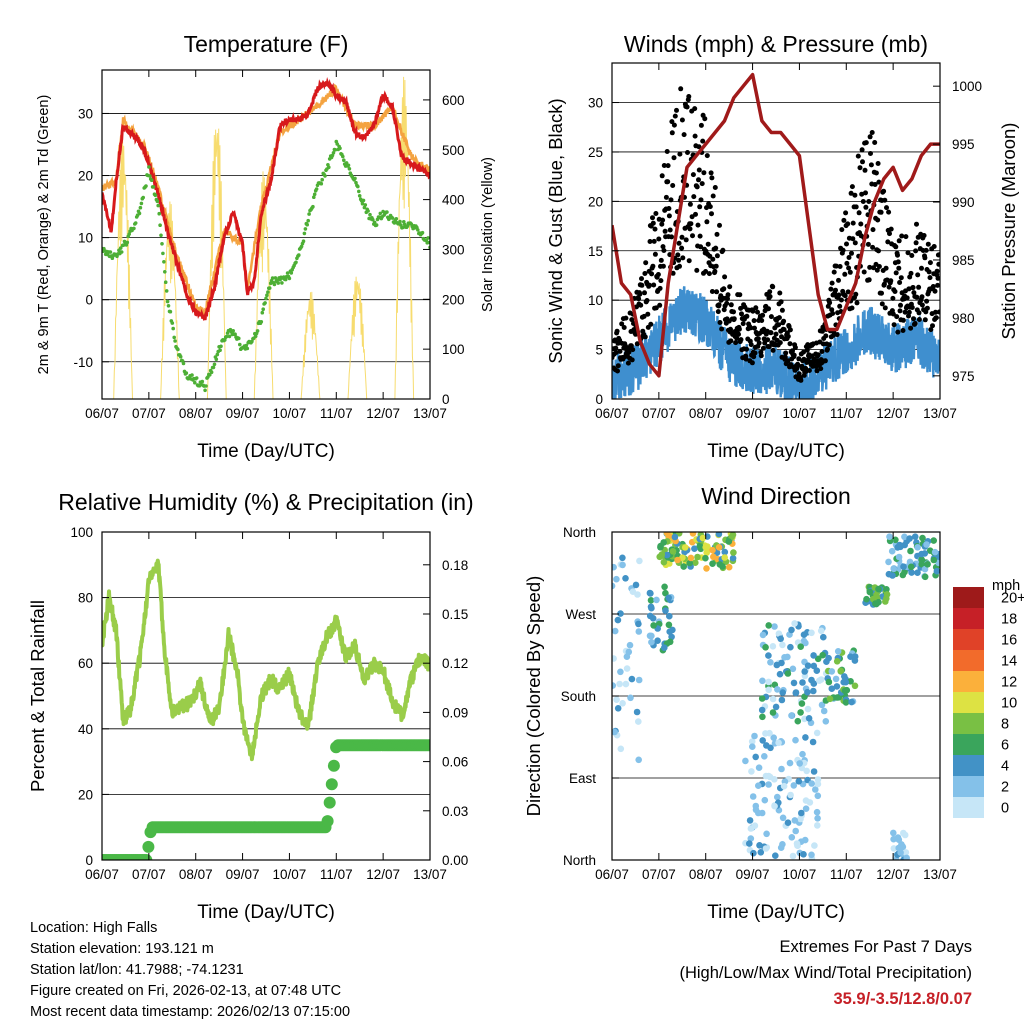 The height and width of the screenshot is (1024, 1024). What do you see at coordinates (776, 225) in the screenshot?
I see `station-pressure-line` at bounding box center [776, 225].